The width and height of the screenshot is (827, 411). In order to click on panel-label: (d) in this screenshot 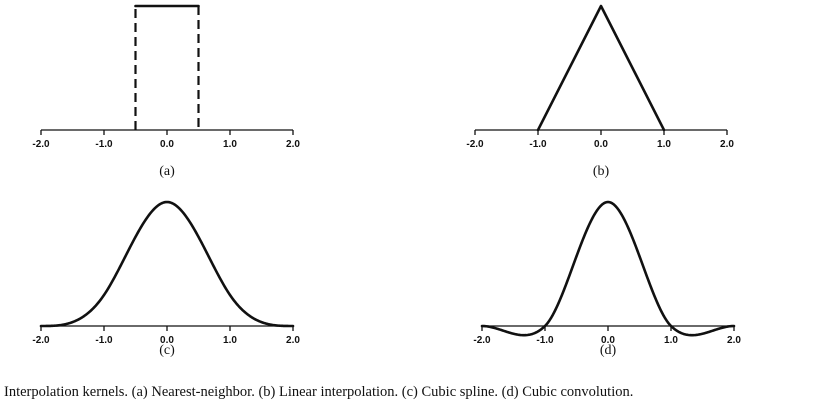, I will do `click(608, 350)`.